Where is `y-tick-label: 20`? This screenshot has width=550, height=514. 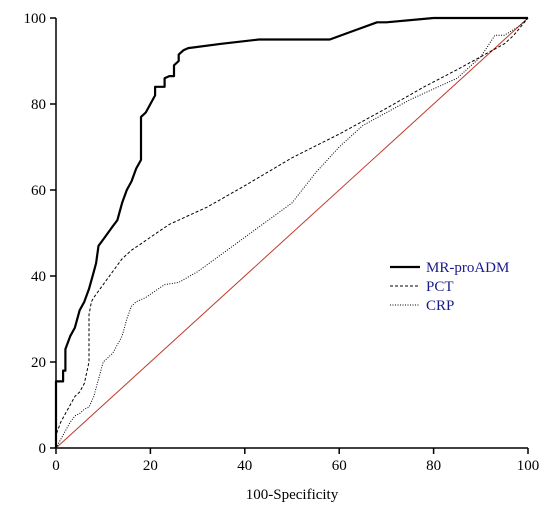 y-tick-label: 20 is located at coordinates (38, 363).